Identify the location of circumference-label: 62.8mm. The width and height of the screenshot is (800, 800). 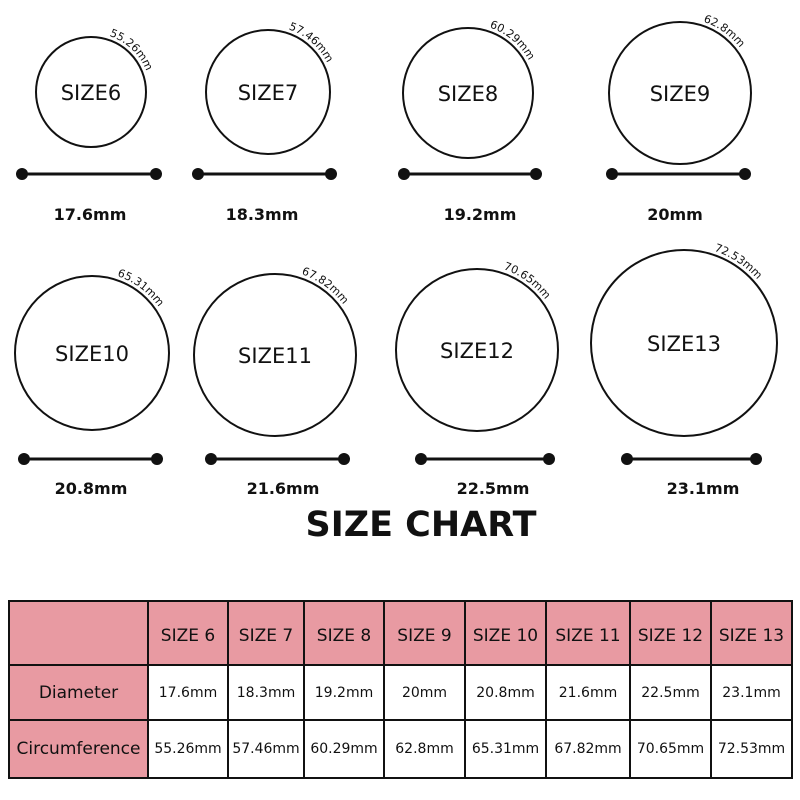
(725, 31).